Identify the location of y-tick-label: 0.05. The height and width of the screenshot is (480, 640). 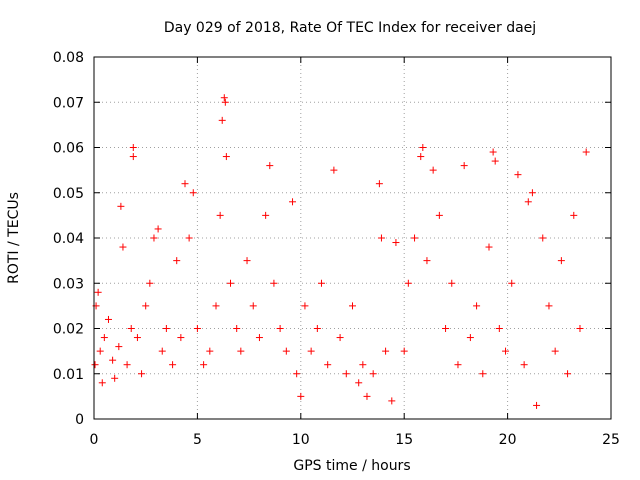
(68, 194).